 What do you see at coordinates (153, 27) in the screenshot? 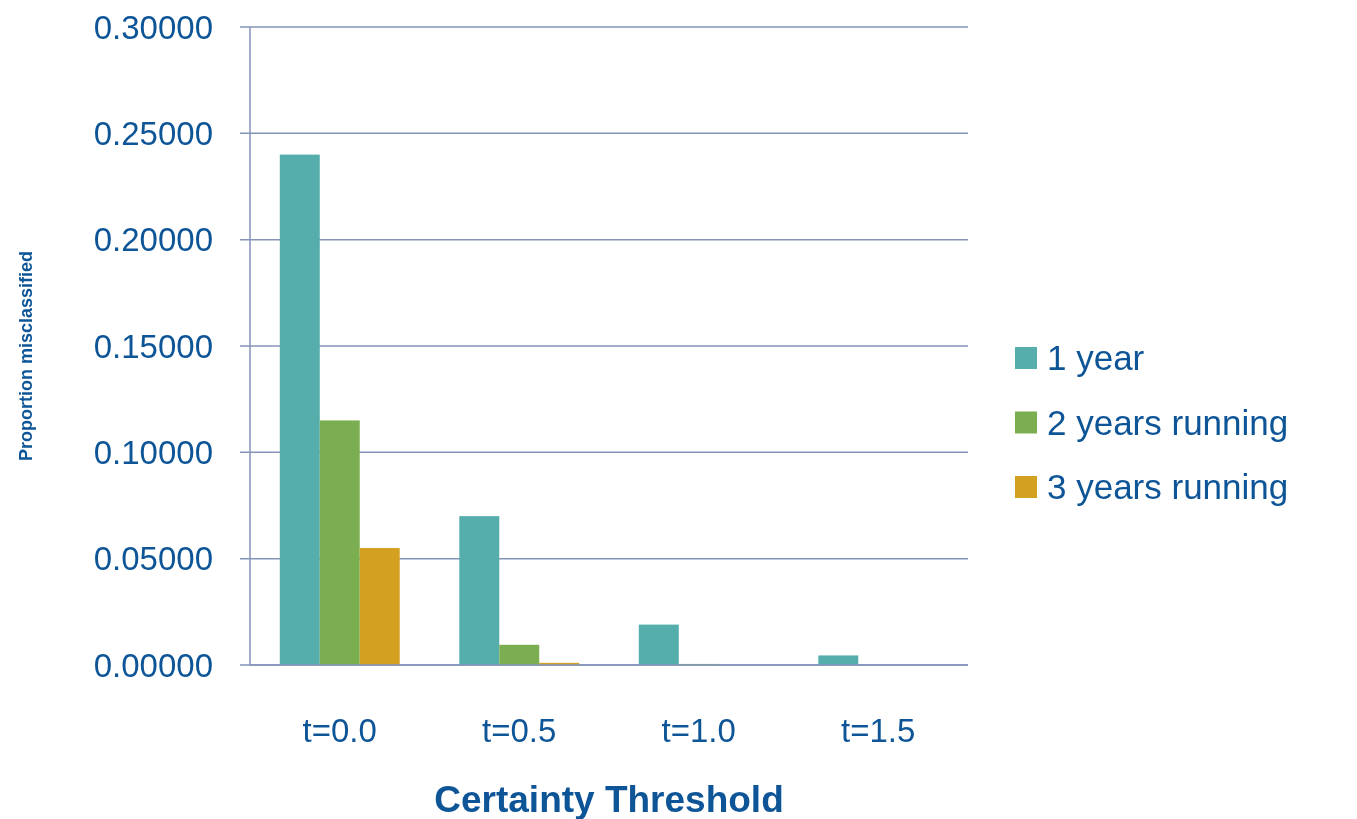
I see `y-tick-label: 0.30000` at bounding box center [153, 27].